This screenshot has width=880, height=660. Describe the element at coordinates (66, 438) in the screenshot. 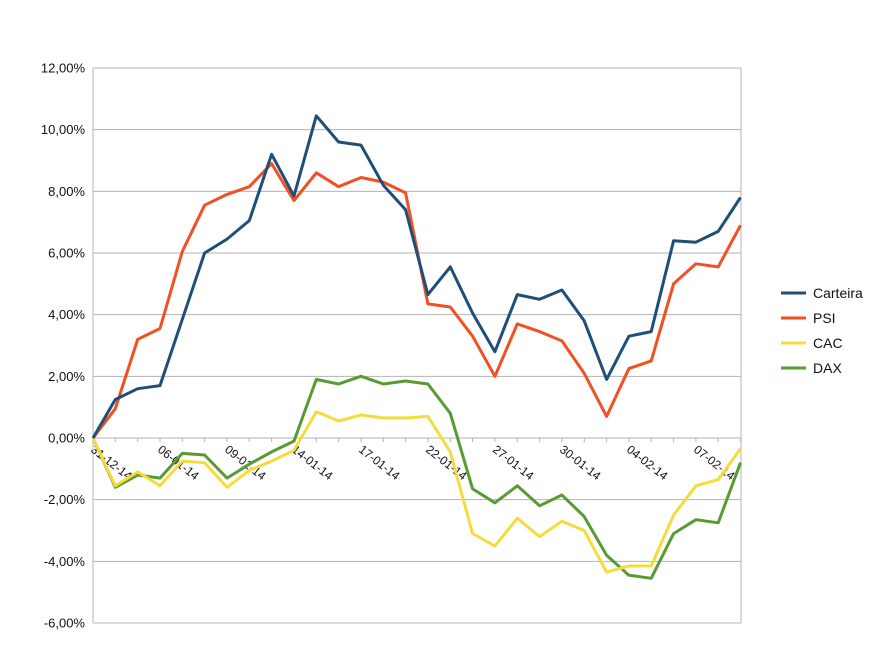

I see `y-tick-label: 0,00%` at that location.